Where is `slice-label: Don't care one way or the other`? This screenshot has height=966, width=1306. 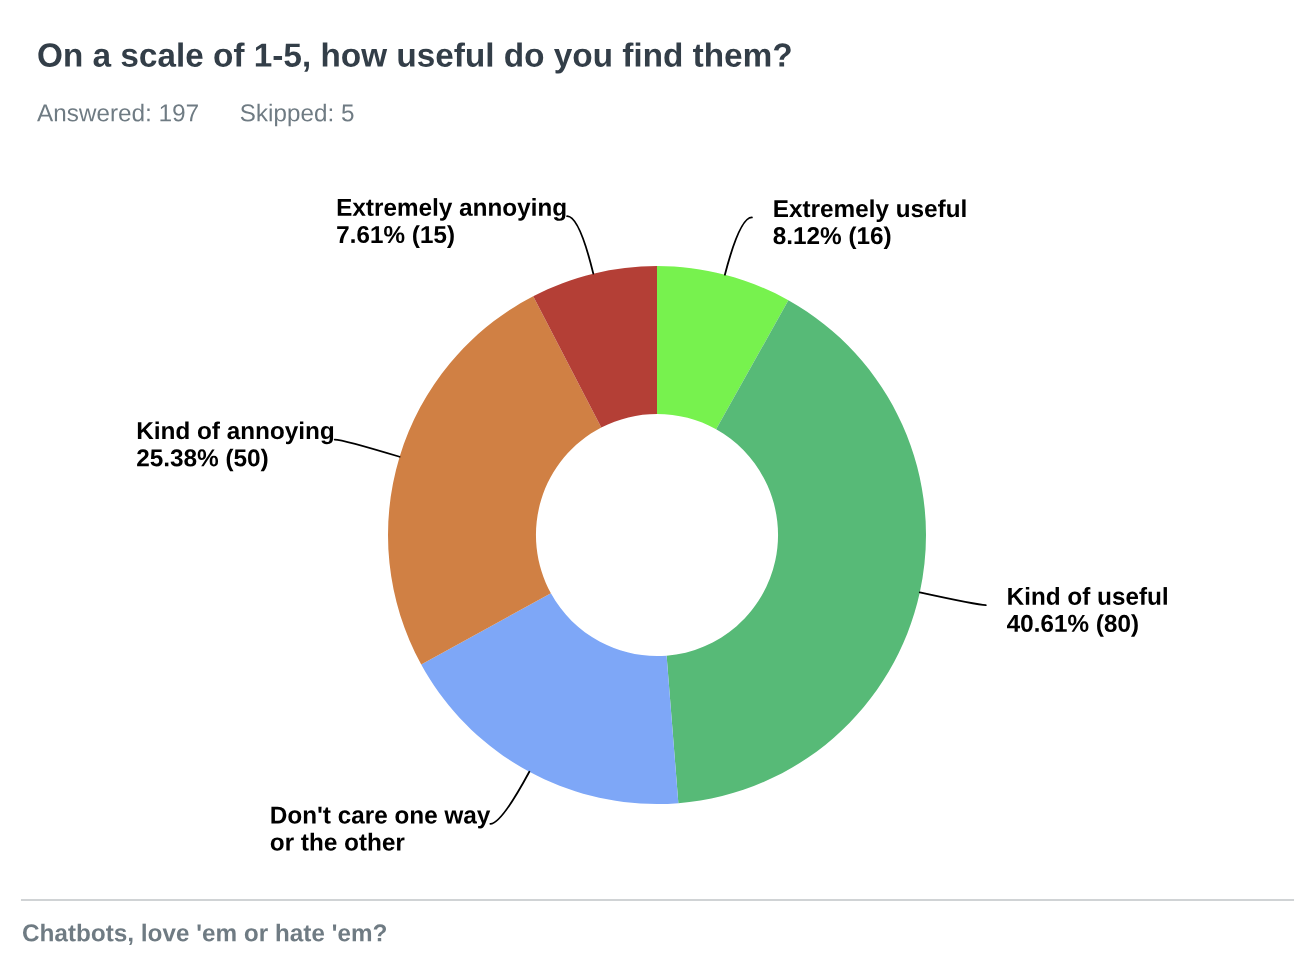
slice-label: Don't care one way or the other is located at coordinates (380, 828).